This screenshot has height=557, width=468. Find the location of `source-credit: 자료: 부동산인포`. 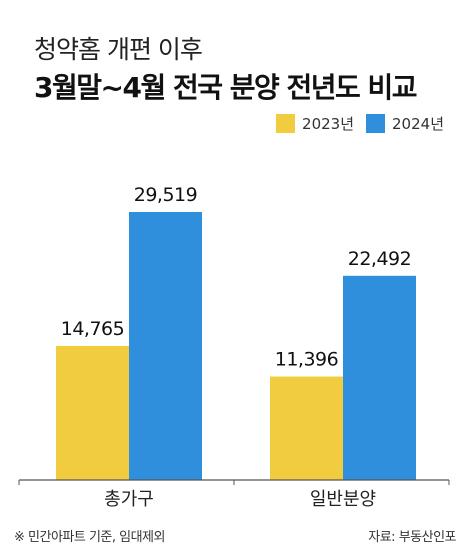

source-credit: 자료: 부동산인포 is located at coordinates (412, 537).